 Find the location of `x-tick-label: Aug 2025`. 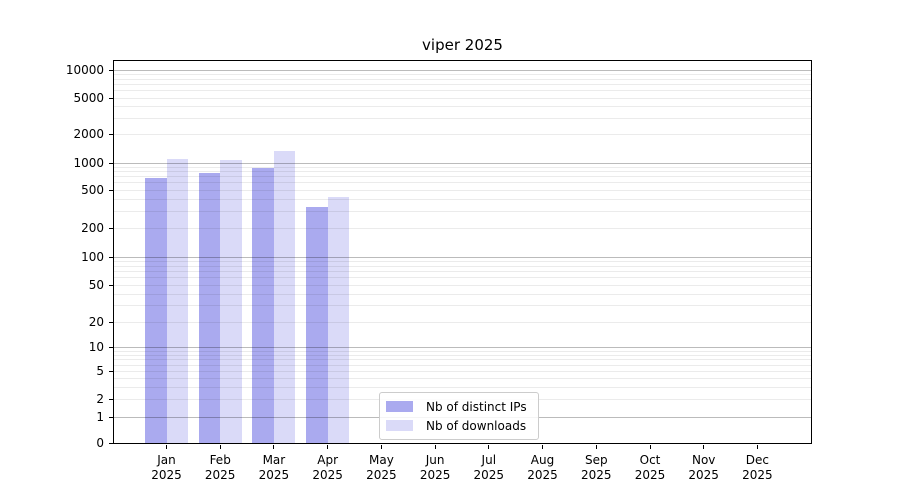

x-tick-label: Aug 2025 is located at coordinates (543, 468).